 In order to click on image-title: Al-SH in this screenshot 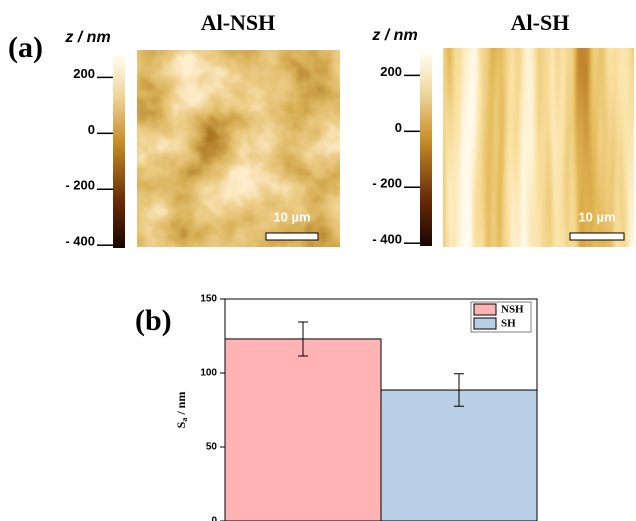, I will do `click(540, 22)`.